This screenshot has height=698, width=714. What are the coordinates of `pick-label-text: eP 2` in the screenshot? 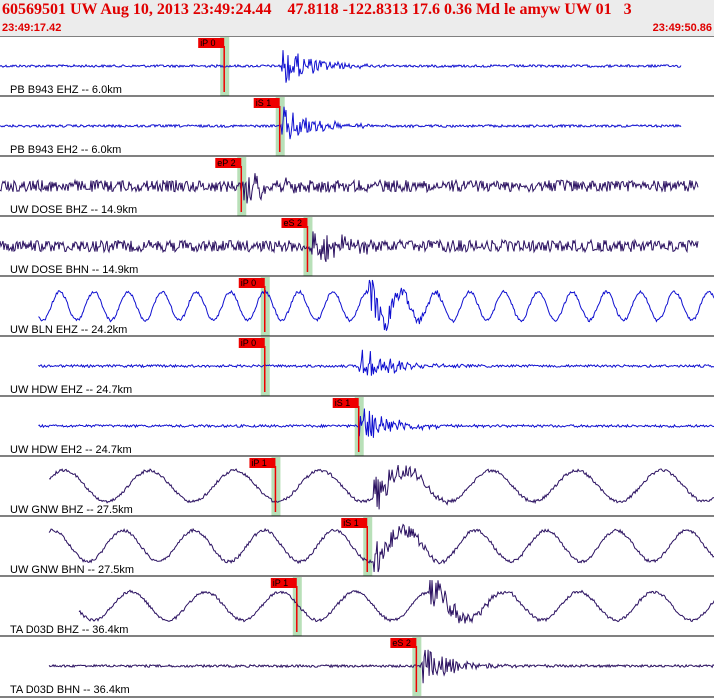 It's located at (226, 163).